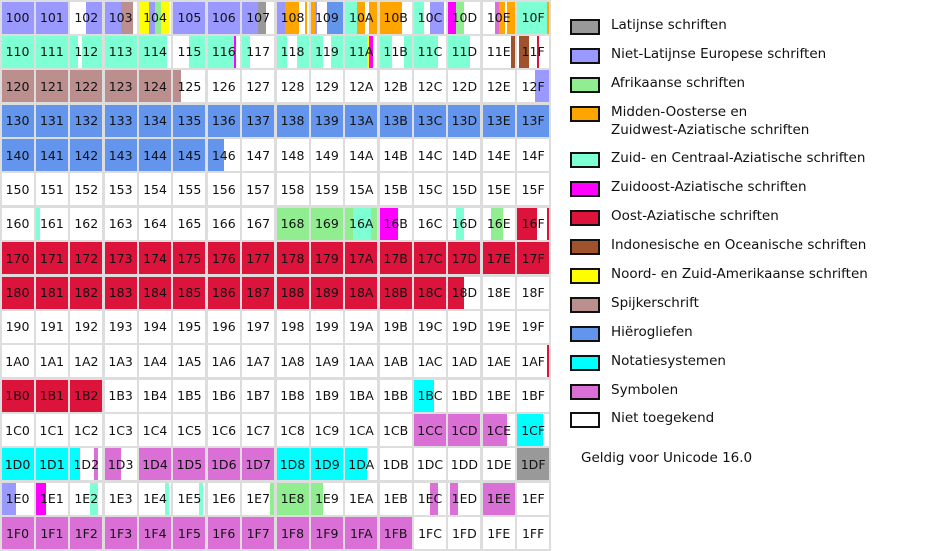  What do you see at coordinates (51, 17) in the screenshot?
I see `block-cell: 101` at bounding box center [51, 17].